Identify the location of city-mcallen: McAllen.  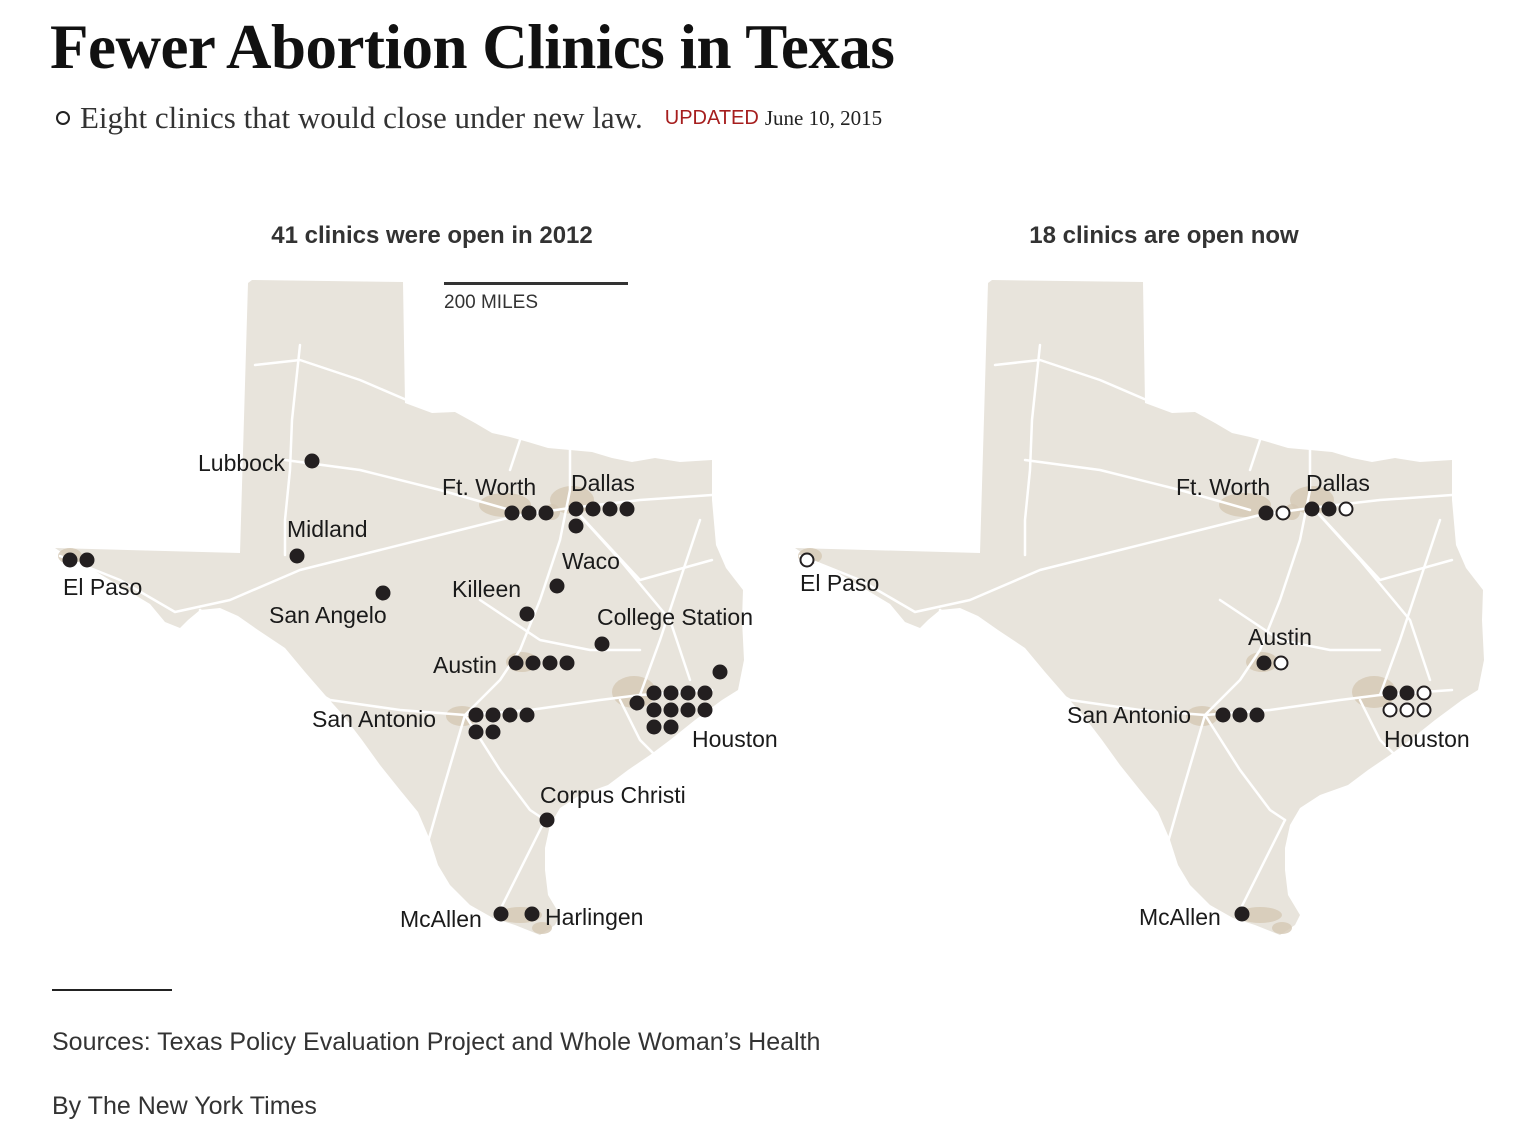
(1194, 917).